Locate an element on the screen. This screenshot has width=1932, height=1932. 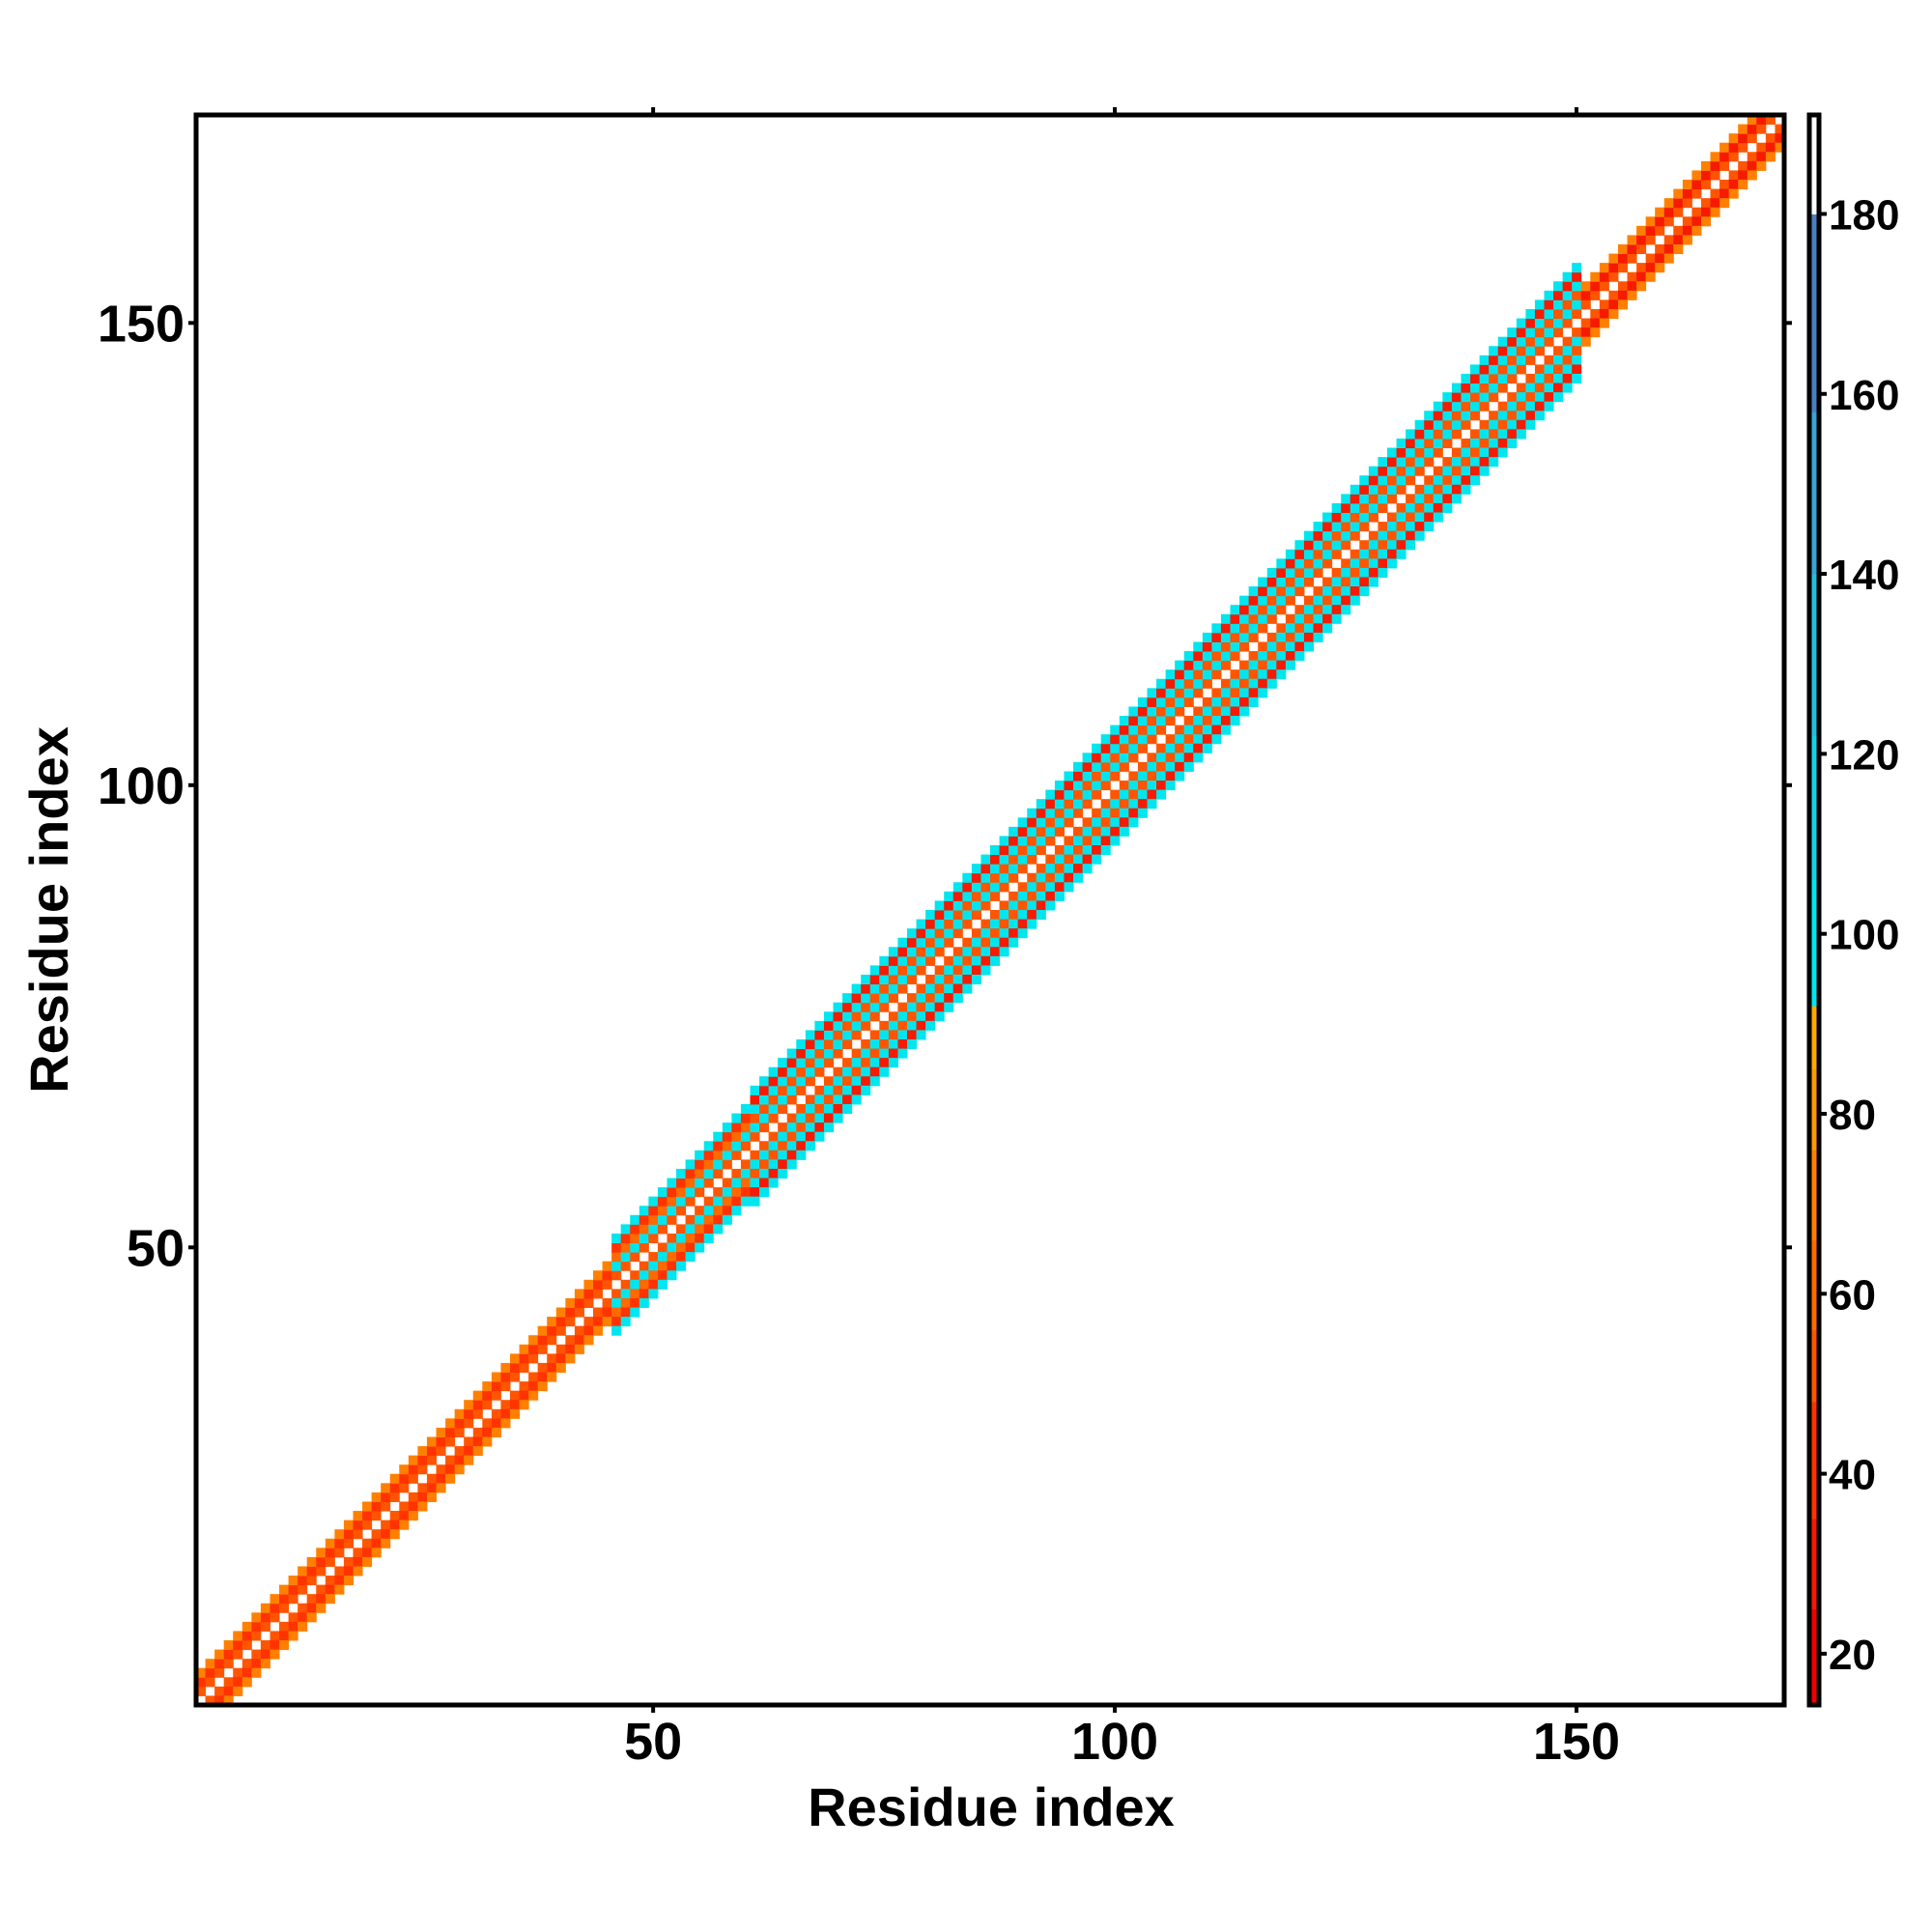
x-axis-title: Residue index is located at coordinates (992, 1806).